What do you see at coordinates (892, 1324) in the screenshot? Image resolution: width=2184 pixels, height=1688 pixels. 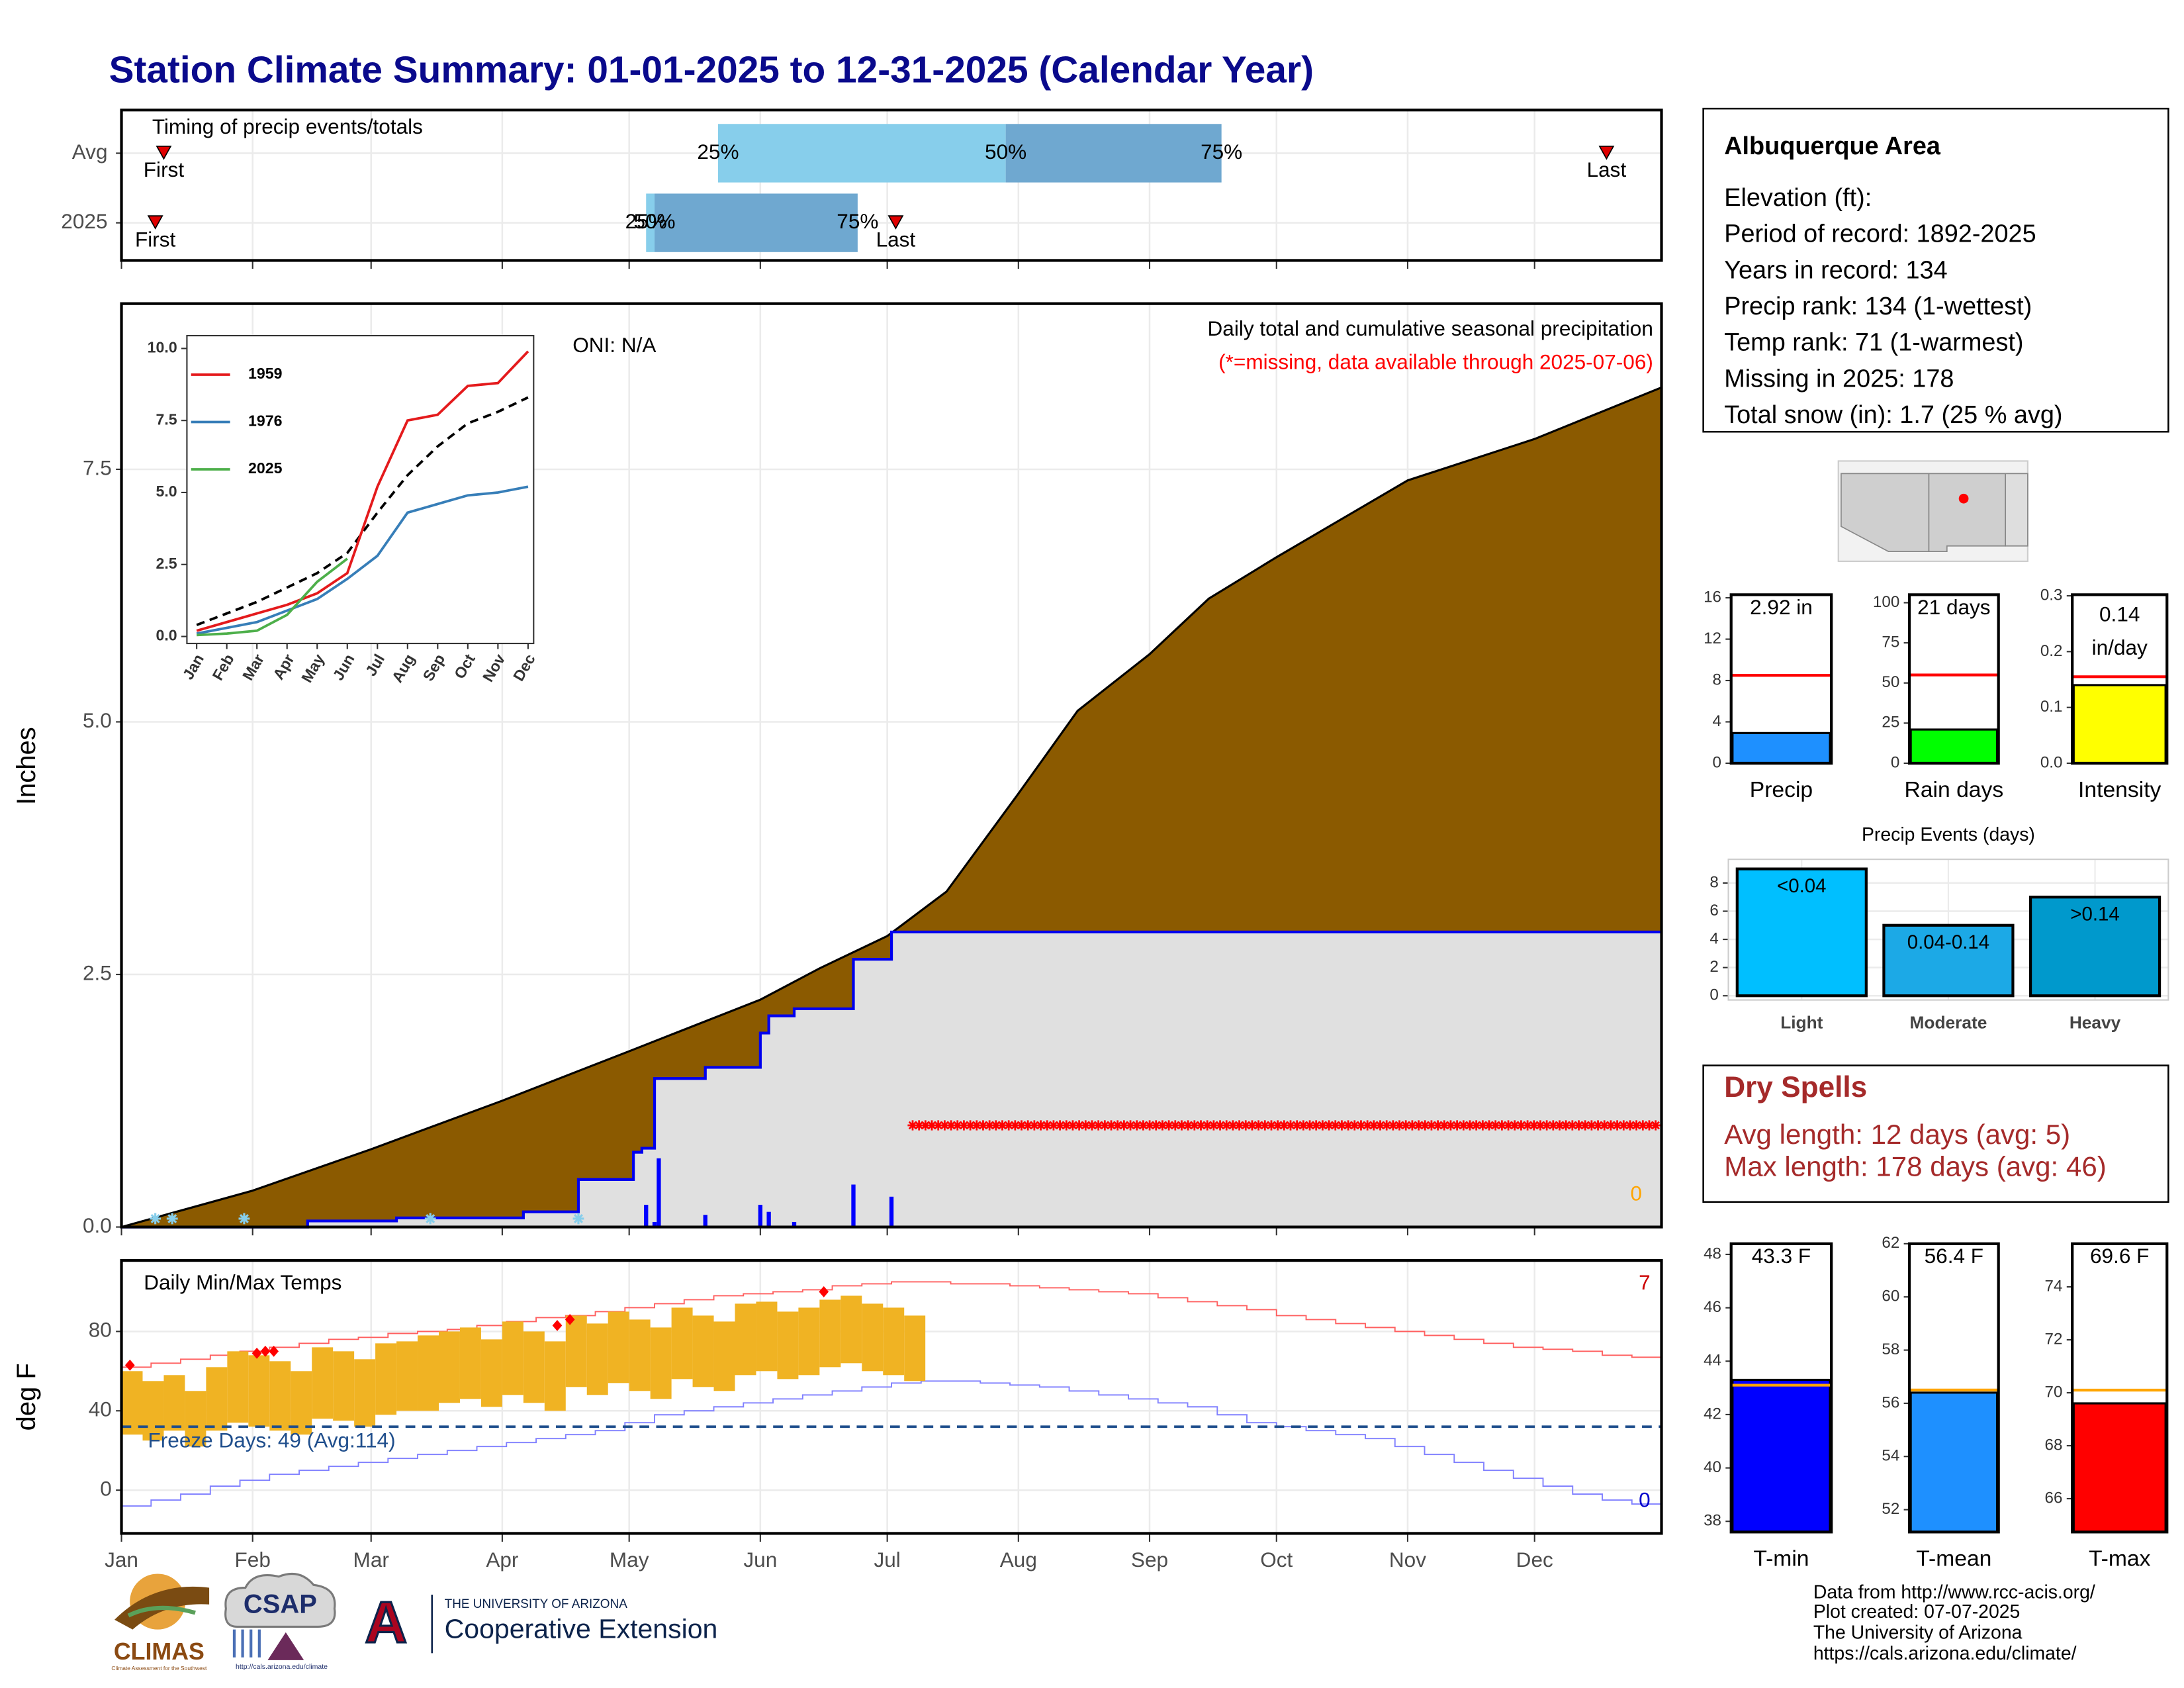 I see `record-high-line` at bounding box center [892, 1324].